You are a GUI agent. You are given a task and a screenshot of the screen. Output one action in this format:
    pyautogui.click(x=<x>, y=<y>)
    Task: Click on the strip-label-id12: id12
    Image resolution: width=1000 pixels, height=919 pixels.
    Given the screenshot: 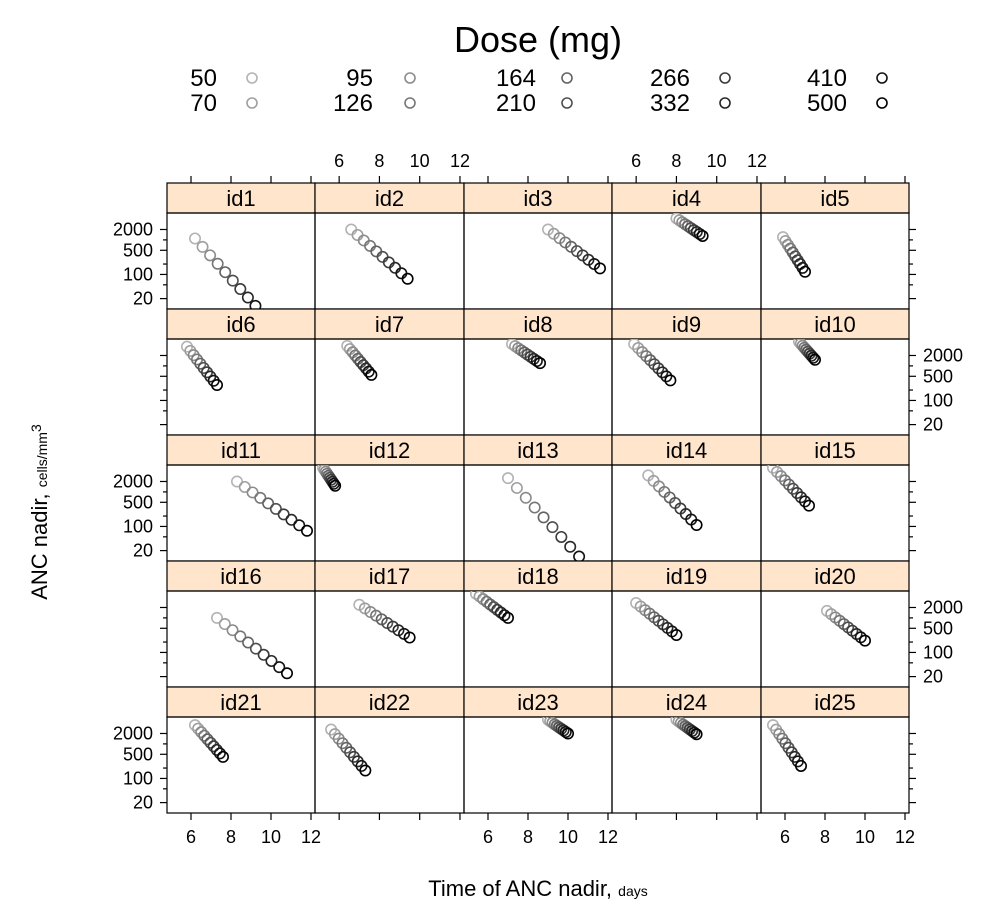 What is the action you would take?
    pyautogui.click(x=390, y=450)
    